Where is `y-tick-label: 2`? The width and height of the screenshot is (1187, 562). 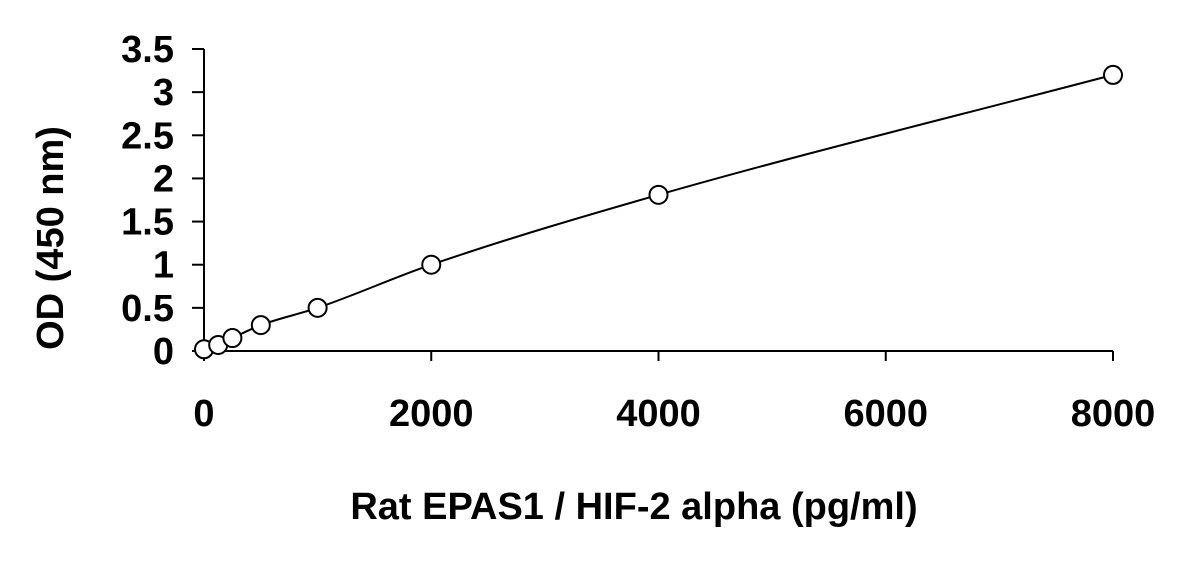
y-tick-label: 2 is located at coordinates (163, 179).